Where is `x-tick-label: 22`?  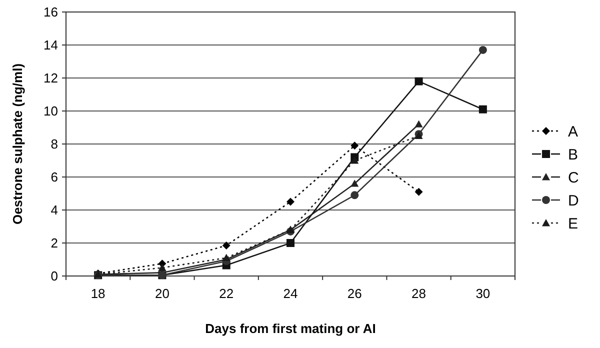
x-tick-label: 22 is located at coordinates (226, 293).